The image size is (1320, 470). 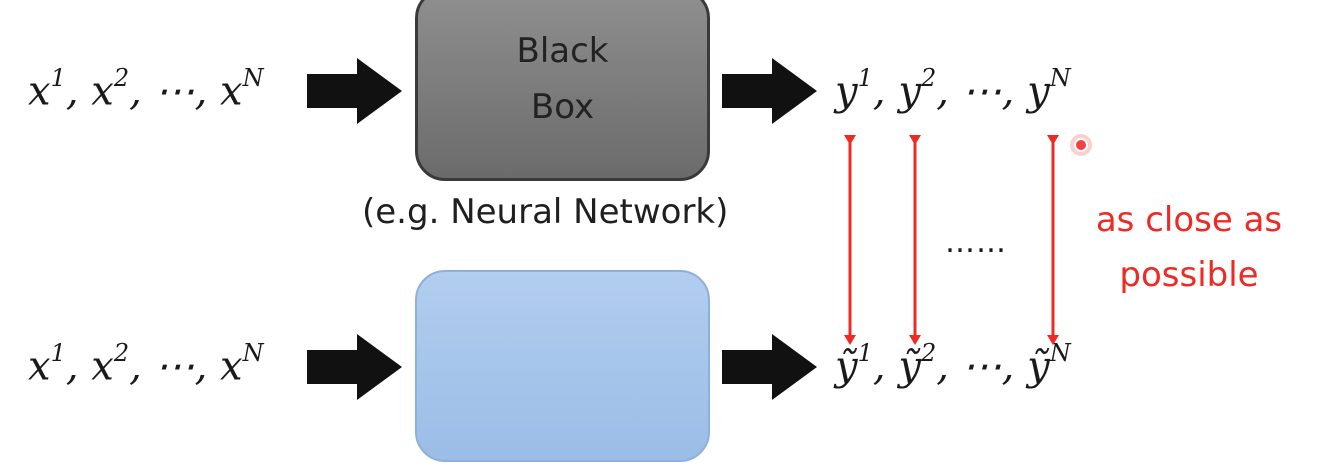 What do you see at coordinates (769, 367) in the screenshot?
I see `arrow-box-to-bottom-output` at bounding box center [769, 367].